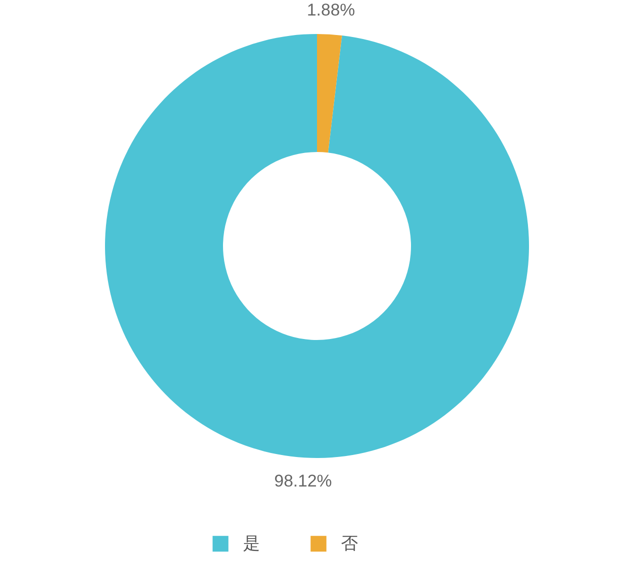 Image resolution: width=634 pixels, height=563 pixels. What do you see at coordinates (303, 481) in the screenshot?
I see `data-label: 98.12%` at bounding box center [303, 481].